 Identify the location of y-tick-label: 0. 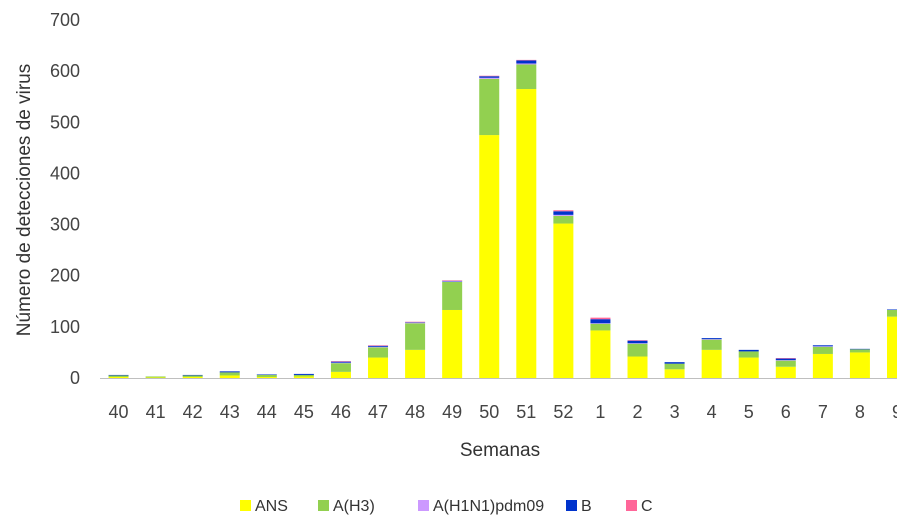
(75, 378).